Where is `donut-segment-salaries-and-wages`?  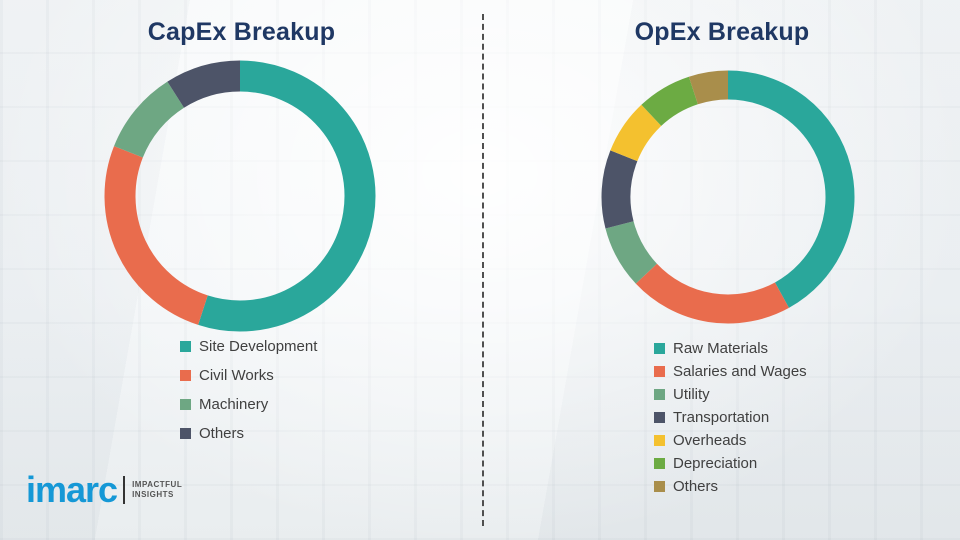 donut-segment-salaries-and-wages is located at coordinates (712, 293).